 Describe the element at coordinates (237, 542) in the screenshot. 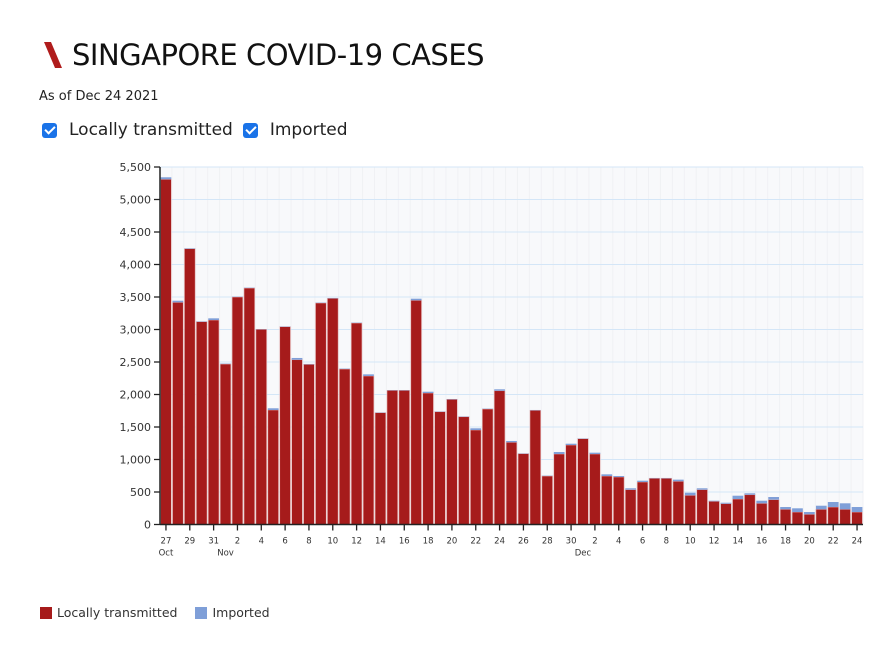

I see `x-tick-label: 2` at that location.